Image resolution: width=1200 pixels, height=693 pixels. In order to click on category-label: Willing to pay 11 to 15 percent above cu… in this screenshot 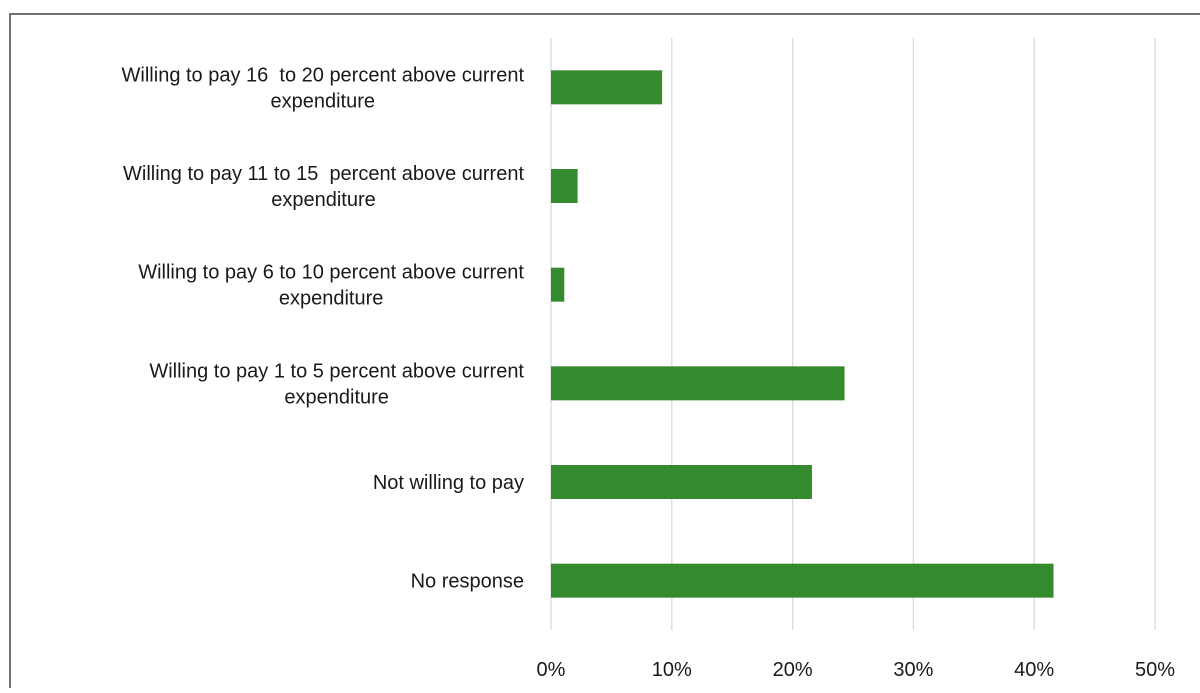, I will do `click(323, 187)`.